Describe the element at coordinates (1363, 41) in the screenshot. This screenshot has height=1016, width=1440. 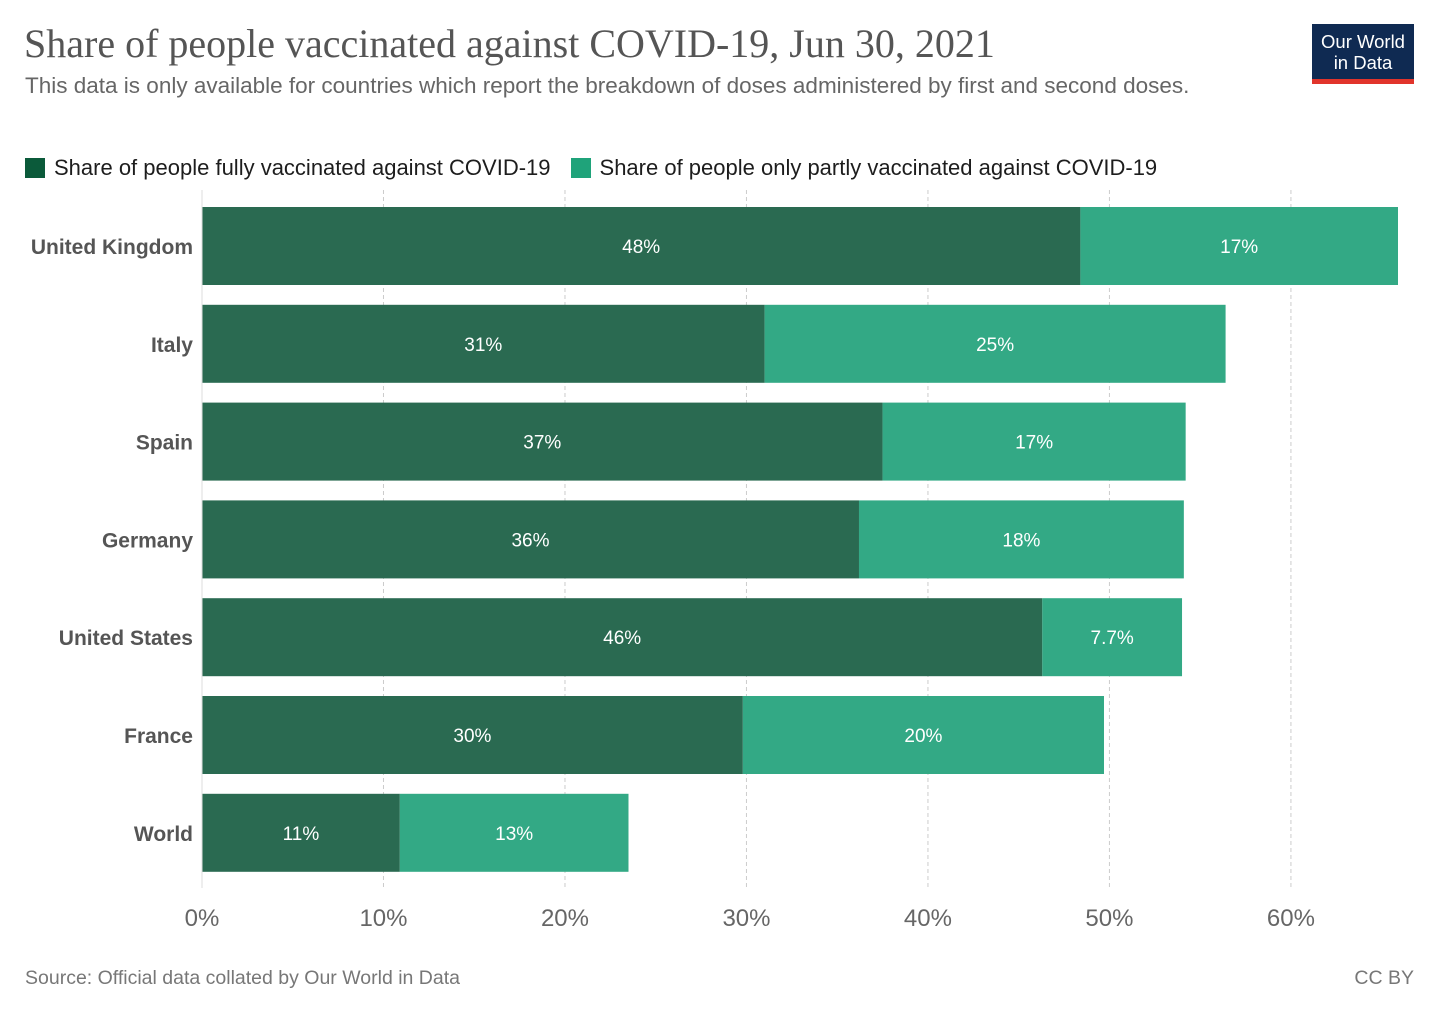
I see `logo-line-1: Our World` at that location.